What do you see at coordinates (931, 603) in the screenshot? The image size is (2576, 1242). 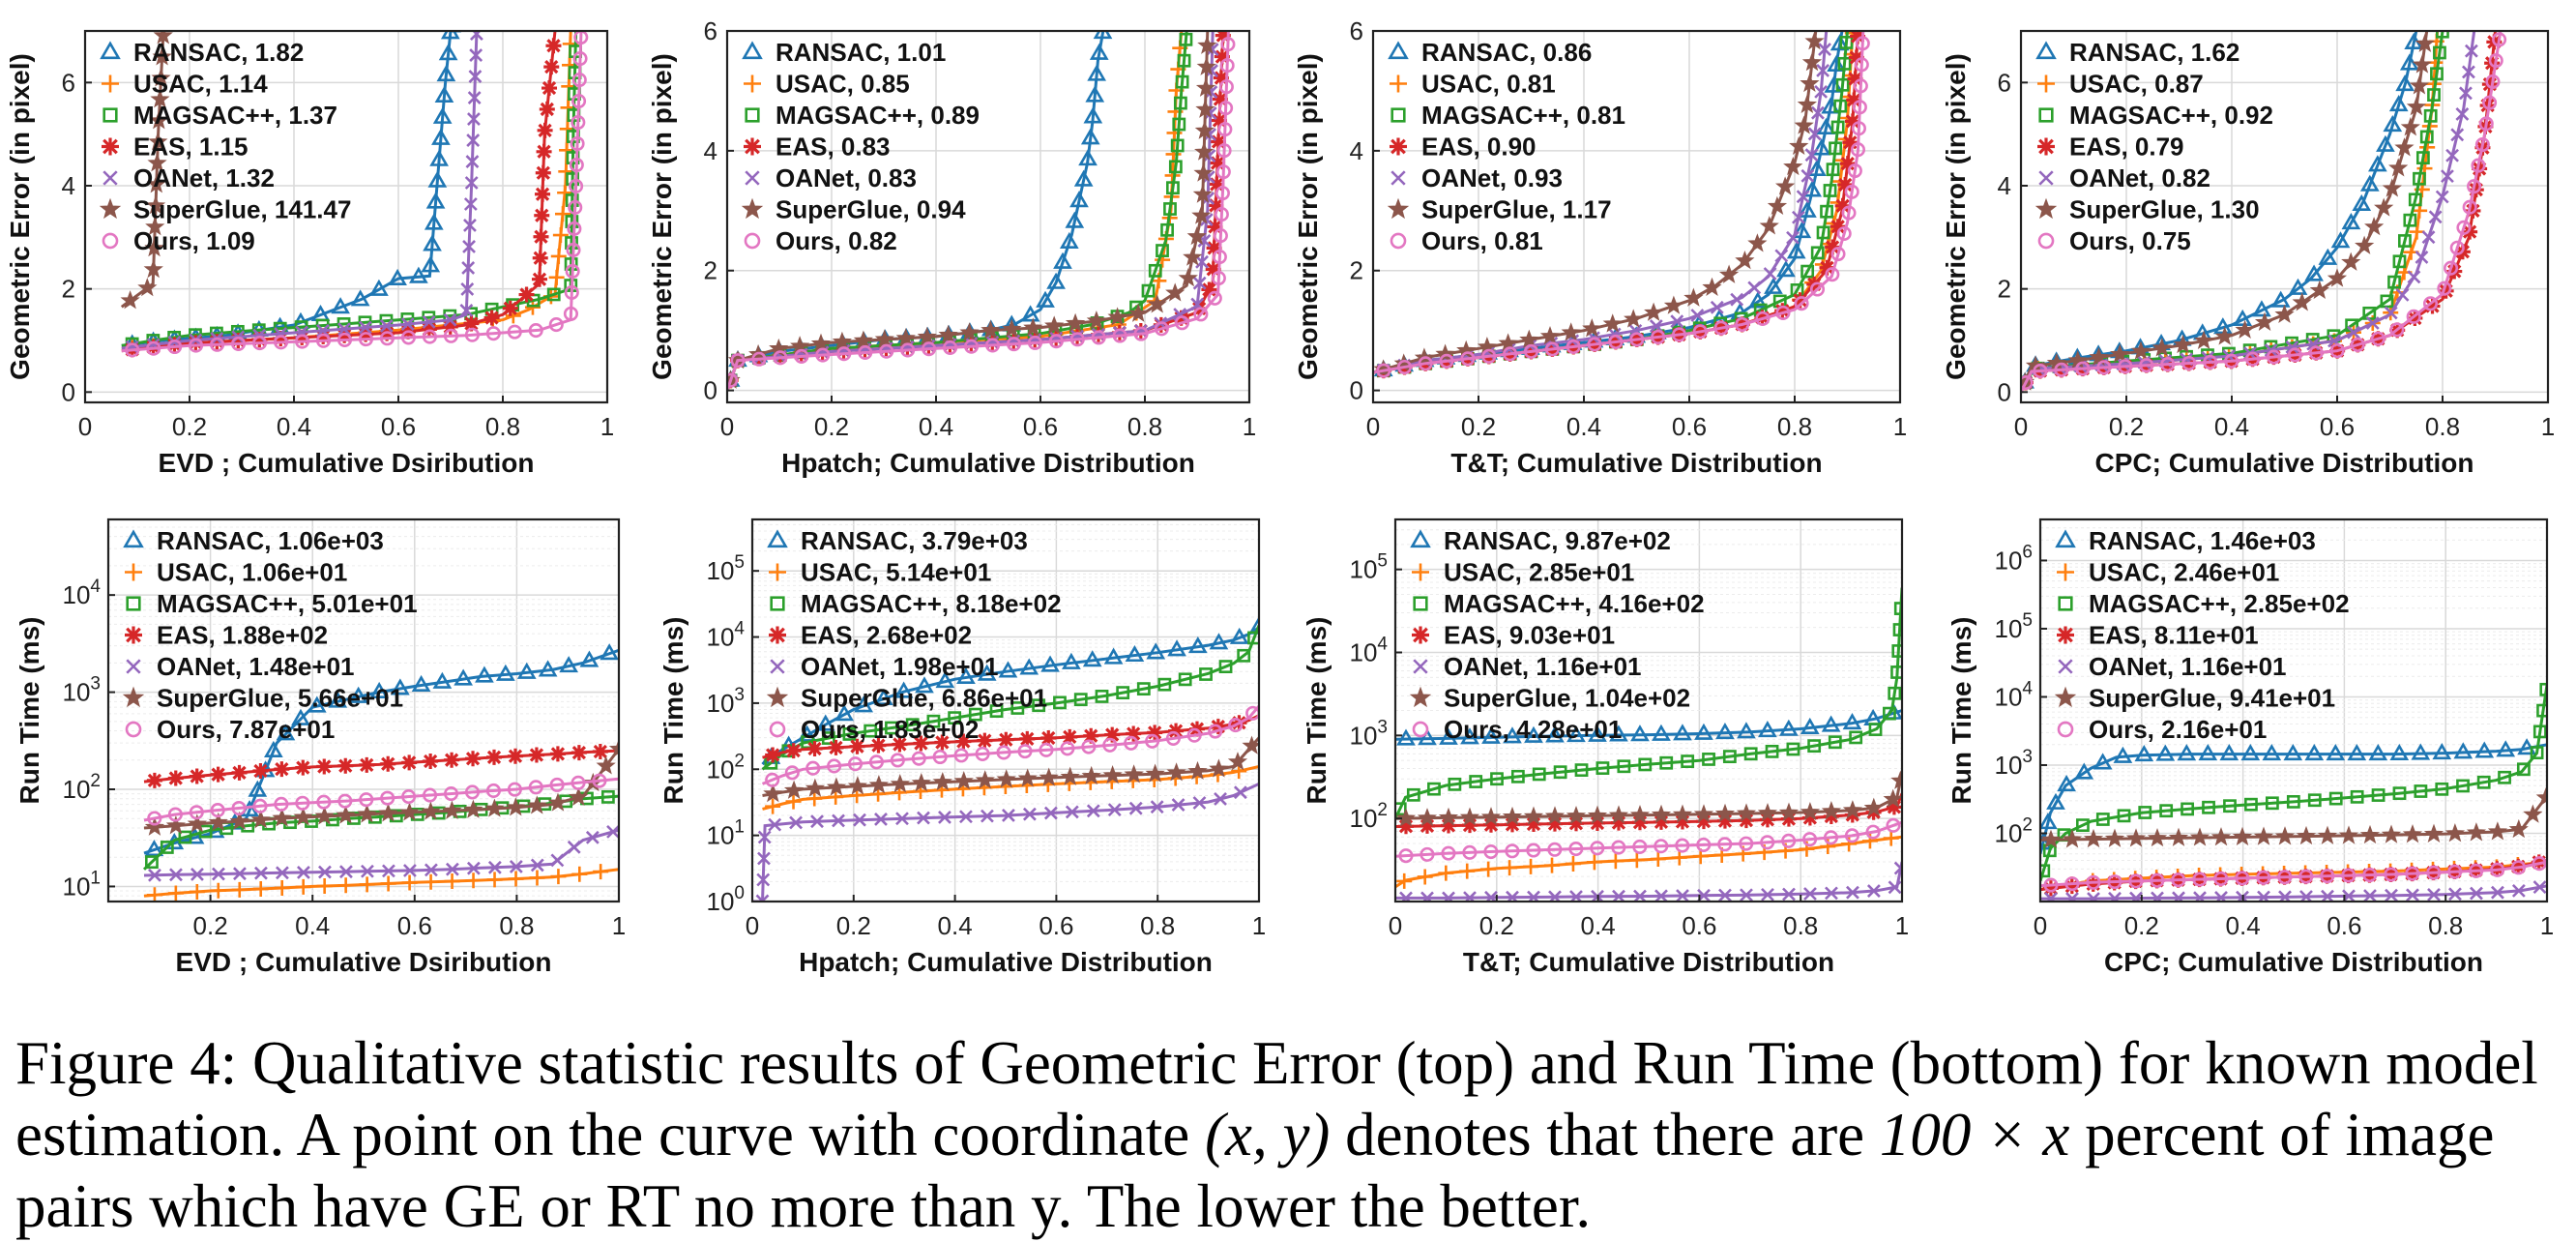 I see `legend-entry-magsacpp: MAGSAC++, 8.18e+02` at bounding box center [931, 603].